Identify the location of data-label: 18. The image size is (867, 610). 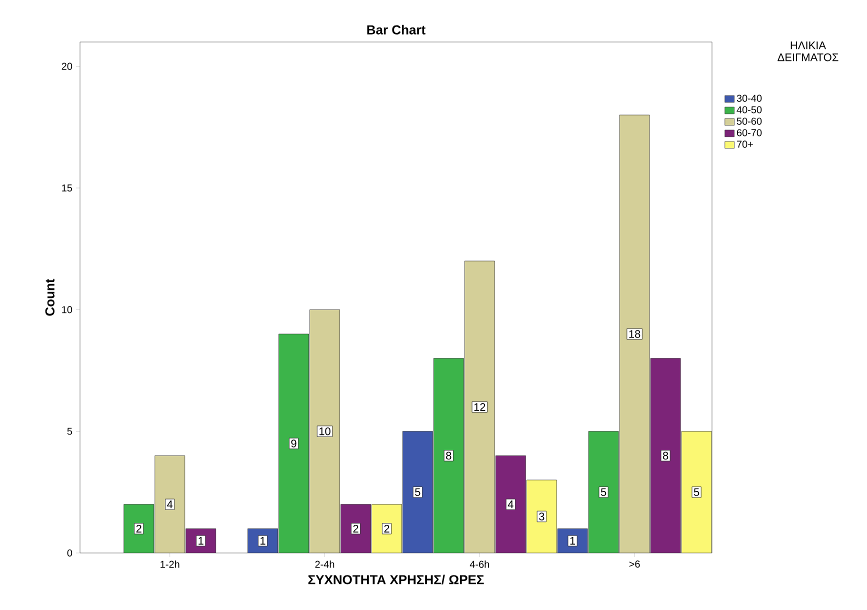
(634, 334).